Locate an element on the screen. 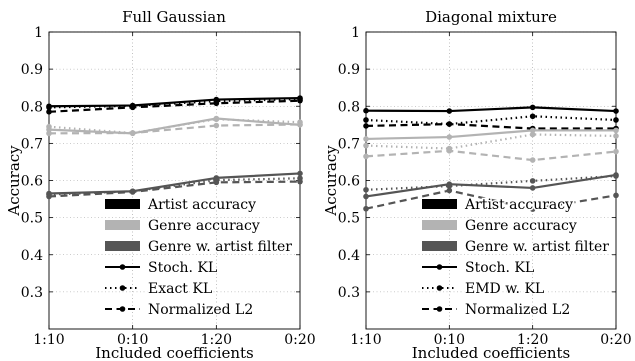  series-line-genre_filter-solid is located at coordinates (491, 185).